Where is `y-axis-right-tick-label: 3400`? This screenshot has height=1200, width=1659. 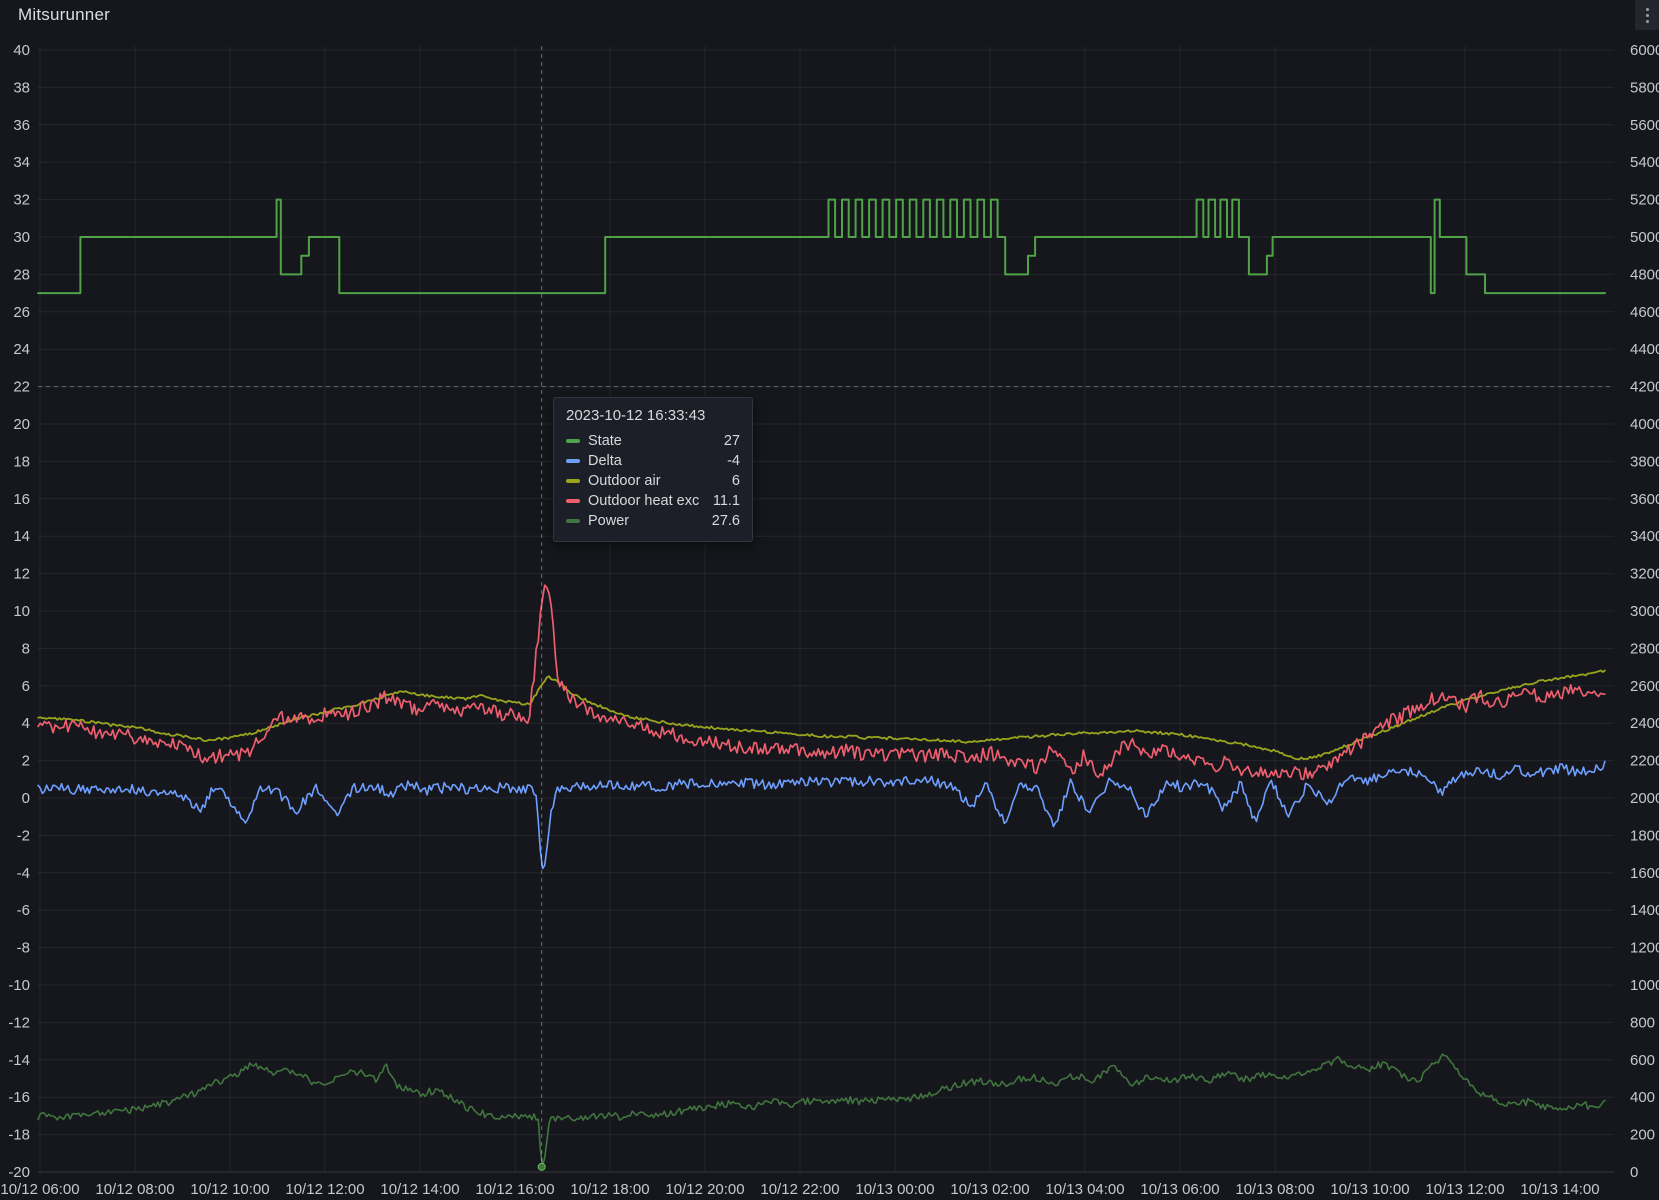
y-axis-right-tick-label: 3400 is located at coordinates (1644, 536).